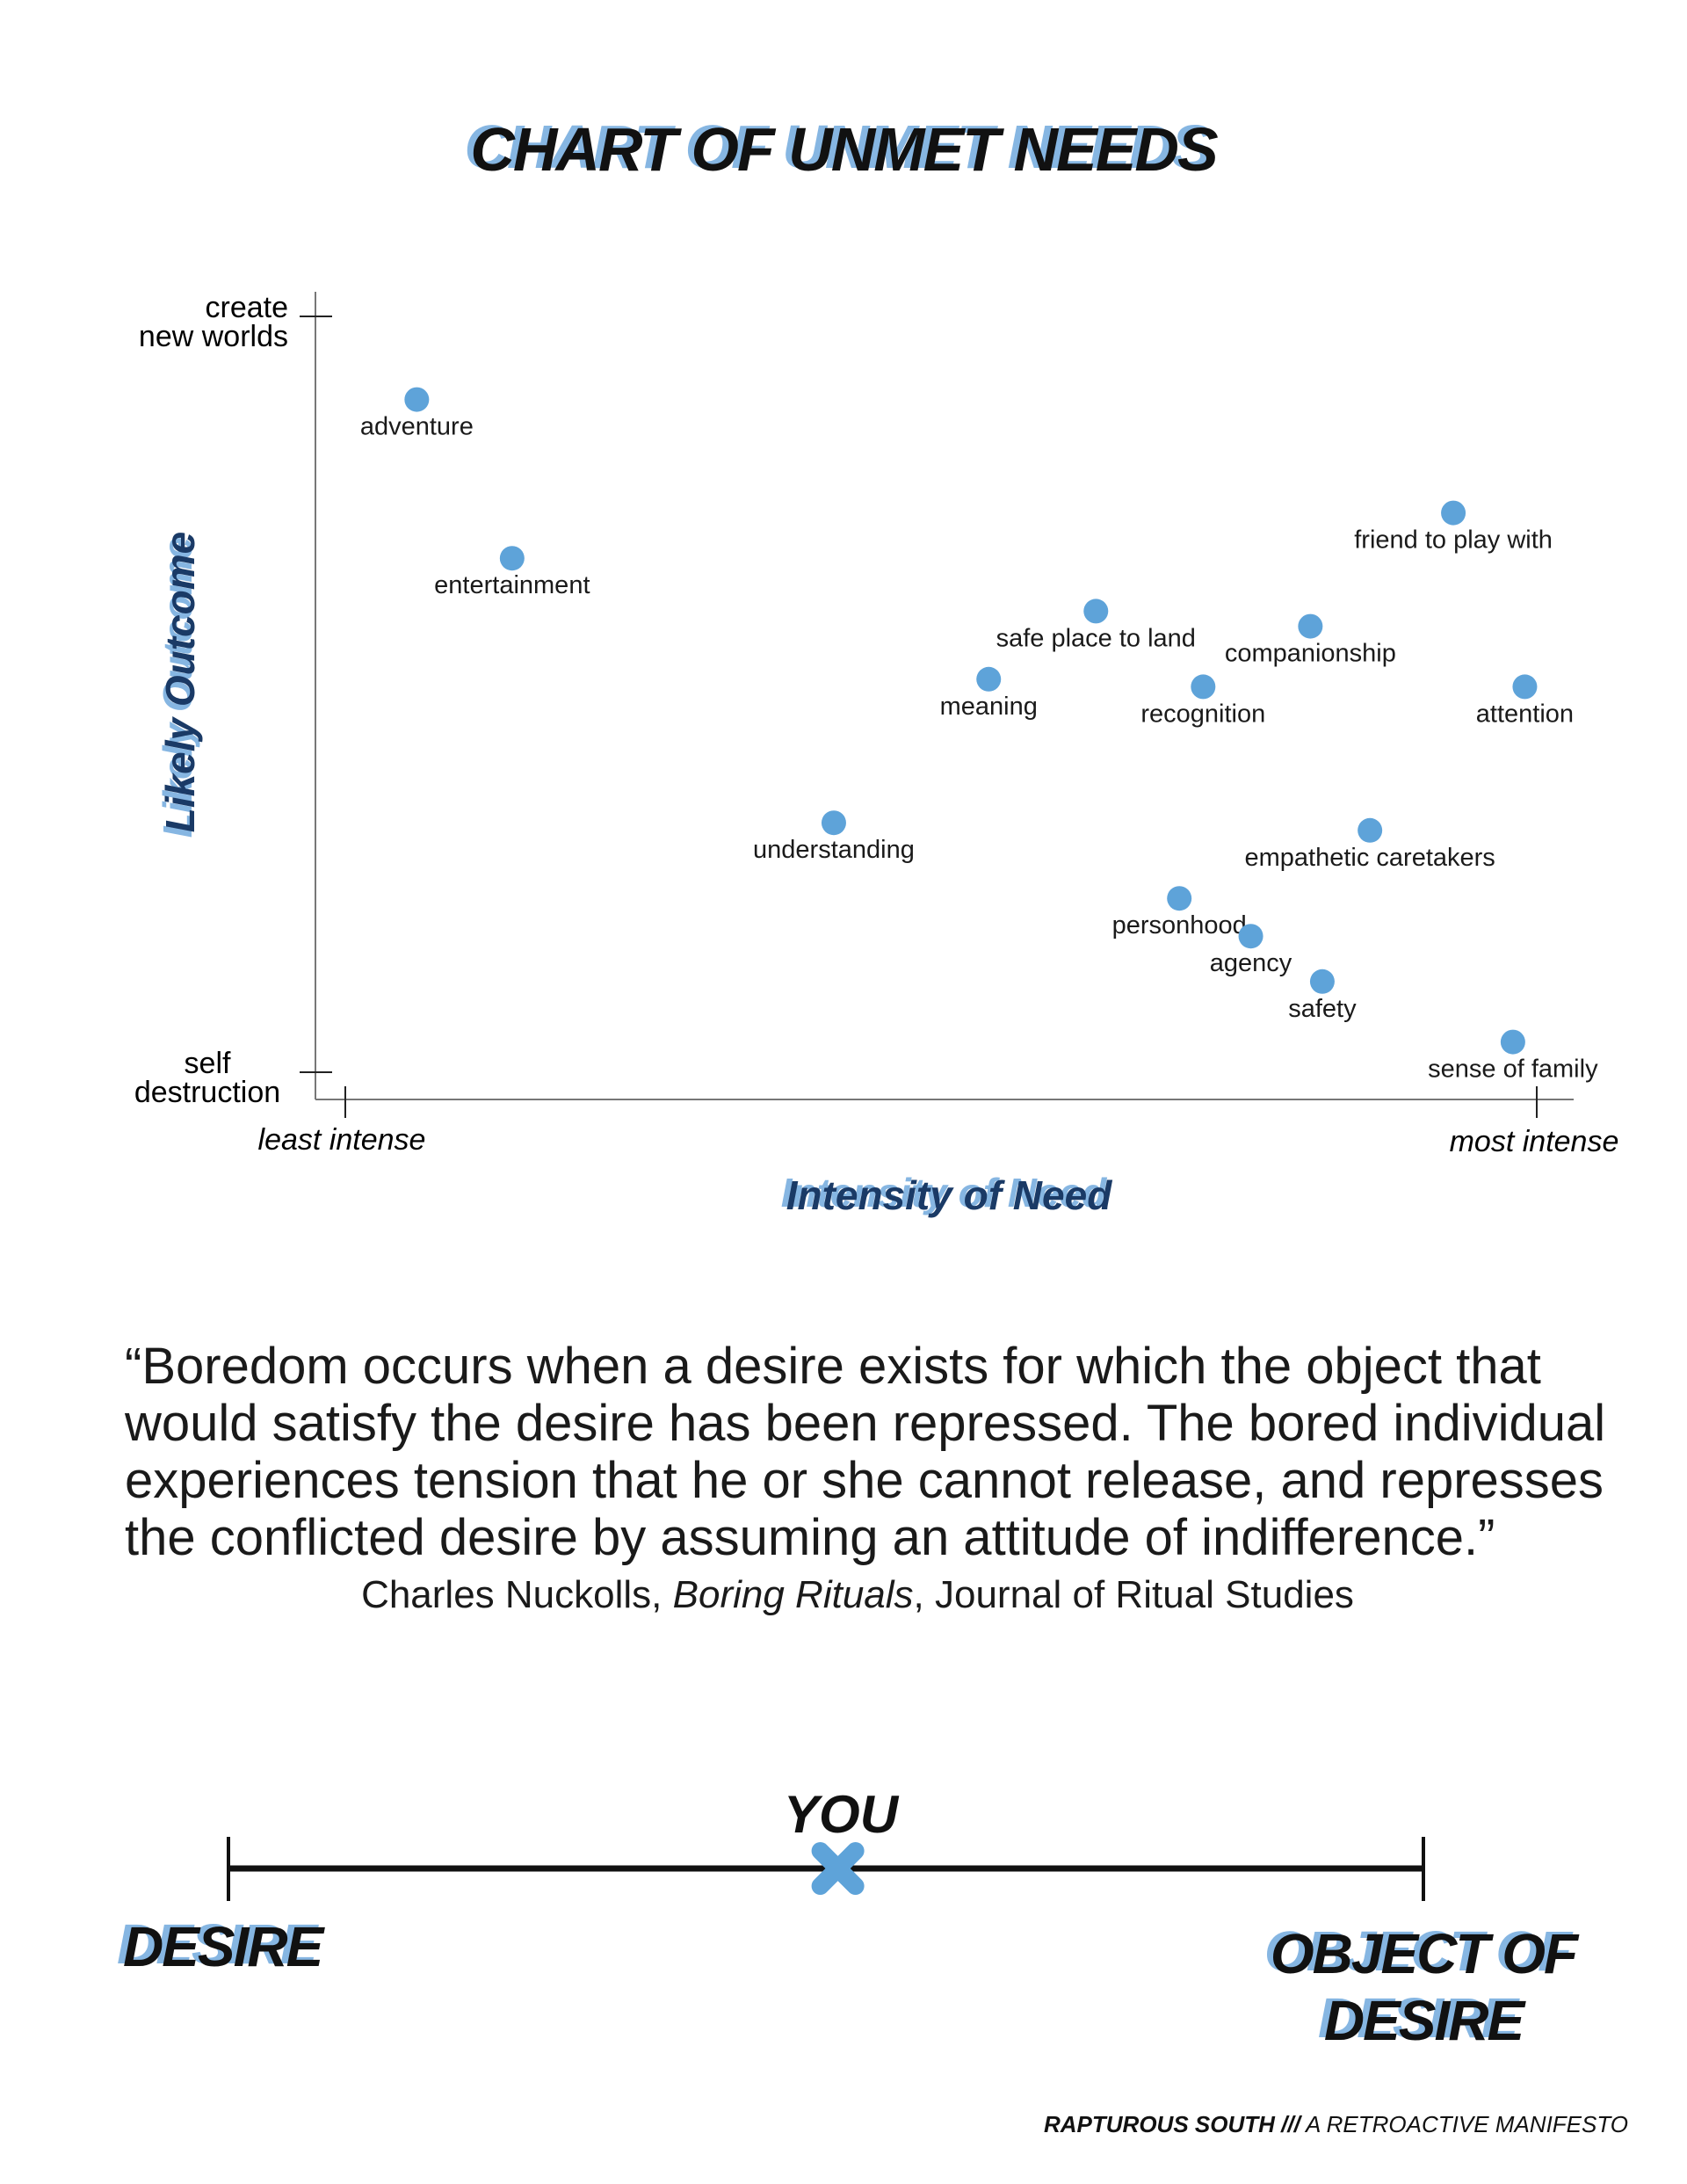 This screenshot has width=1687, height=2184. Describe the element at coordinates (1453, 540) in the screenshot. I see `data-point-label: friend to play with` at that location.